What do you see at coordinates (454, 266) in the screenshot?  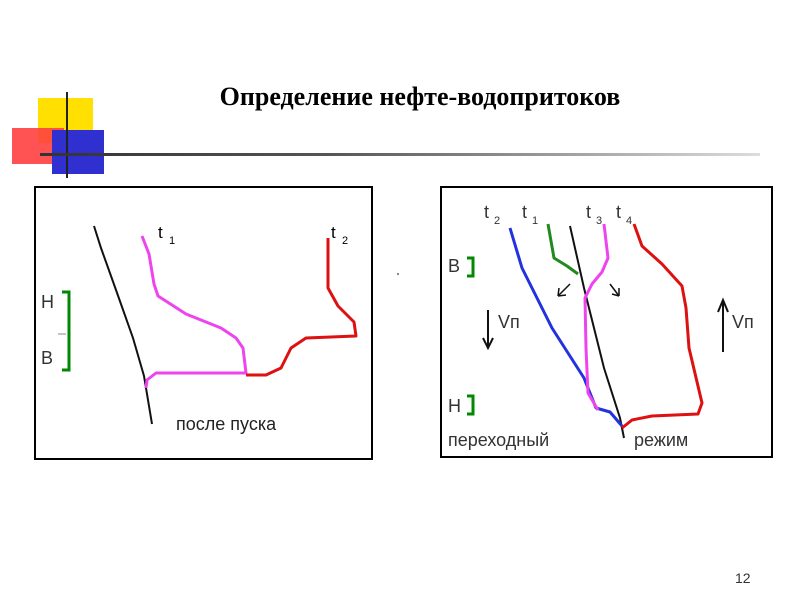 I see `marker-top-label: В` at bounding box center [454, 266].